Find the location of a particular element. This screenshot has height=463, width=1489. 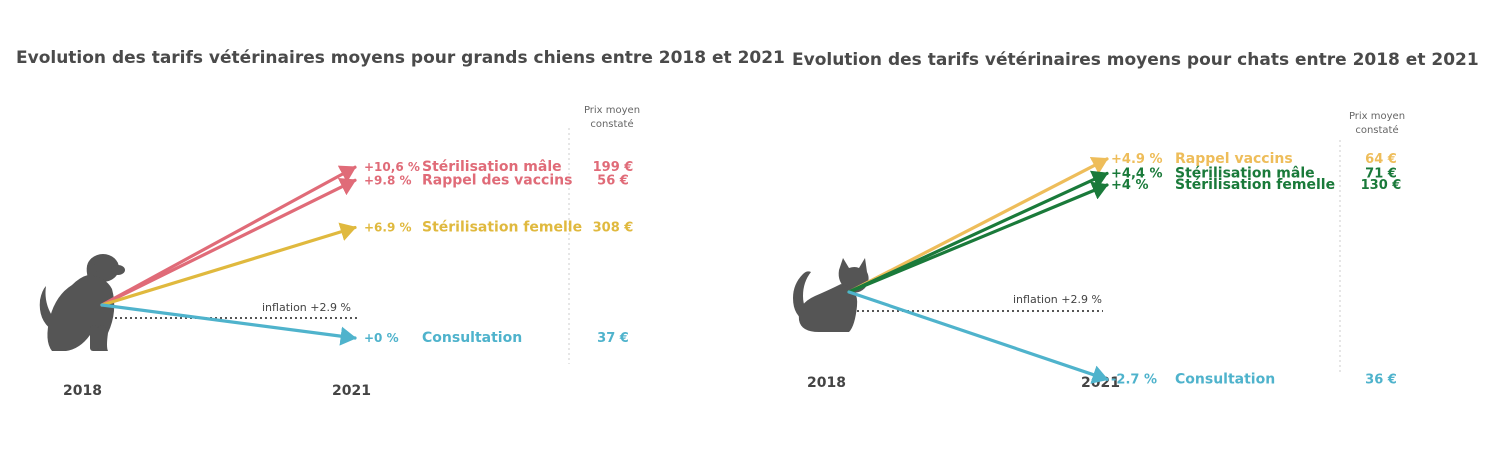

dog-silhouette is located at coordinates (82, 302).